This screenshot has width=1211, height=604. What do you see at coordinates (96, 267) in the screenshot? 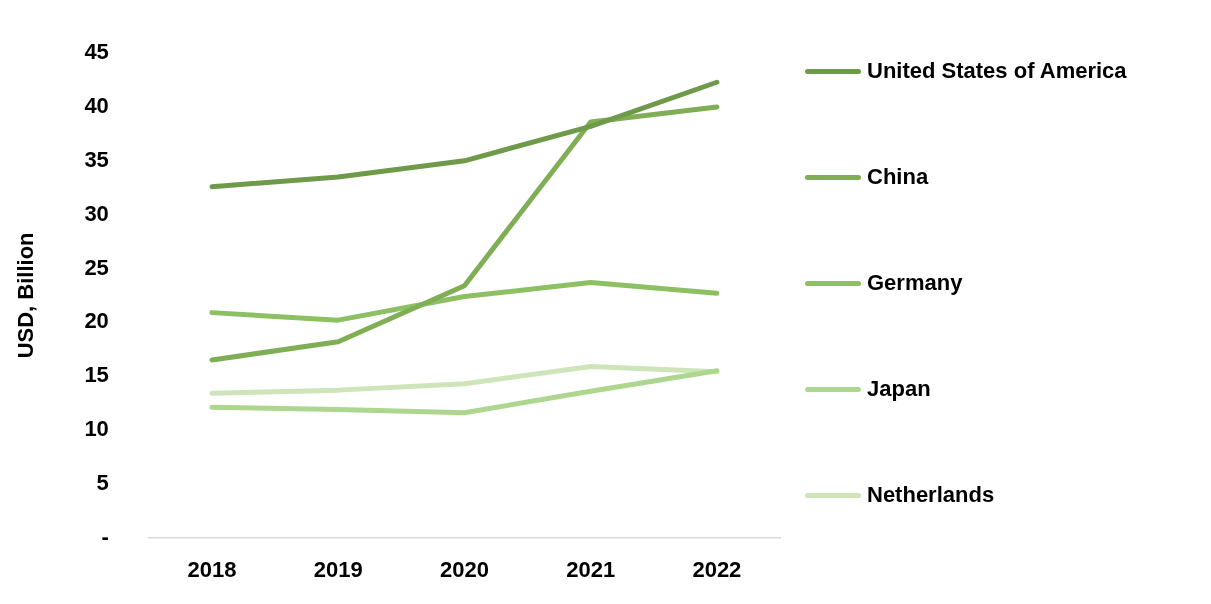
I see `y-tick-label: 25` at bounding box center [96, 267].